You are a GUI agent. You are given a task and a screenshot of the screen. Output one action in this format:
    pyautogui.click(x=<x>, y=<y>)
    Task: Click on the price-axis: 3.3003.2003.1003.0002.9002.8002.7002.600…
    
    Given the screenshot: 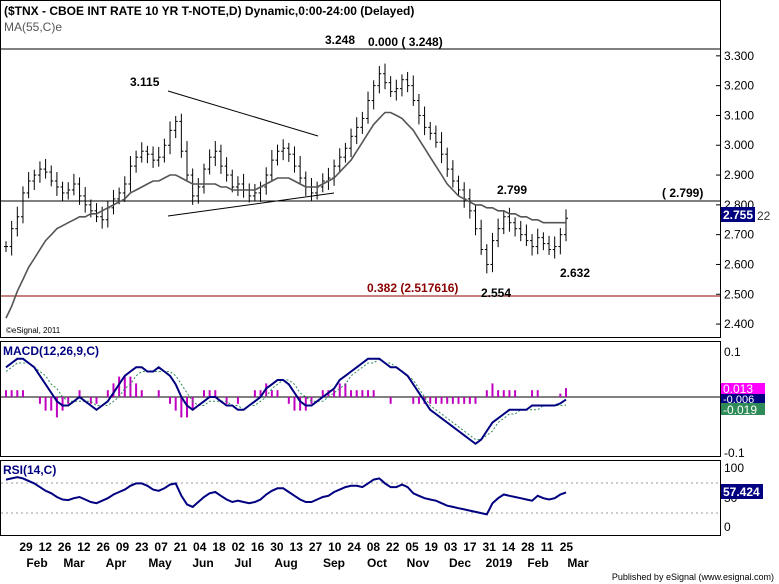 What is the action you would take?
    pyautogui.click(x=735, y=190)
    